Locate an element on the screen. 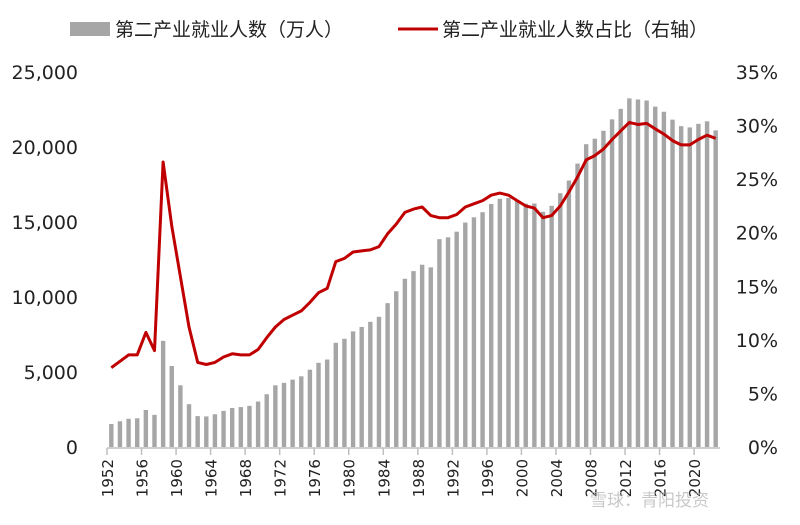 The height and width of the screenshot is (525, 800). bar-1984 is located at coordinates (387, 375).